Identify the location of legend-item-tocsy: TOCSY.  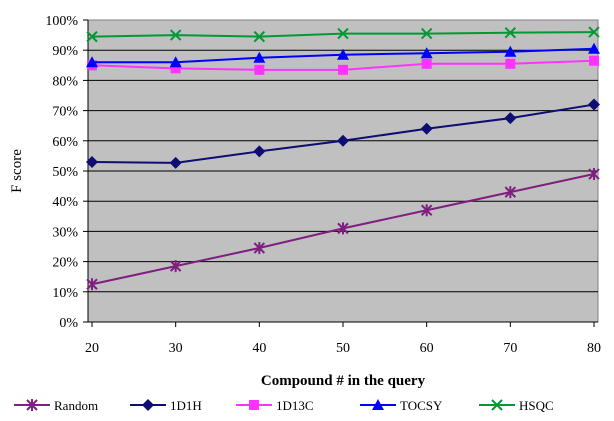
(401, 405).